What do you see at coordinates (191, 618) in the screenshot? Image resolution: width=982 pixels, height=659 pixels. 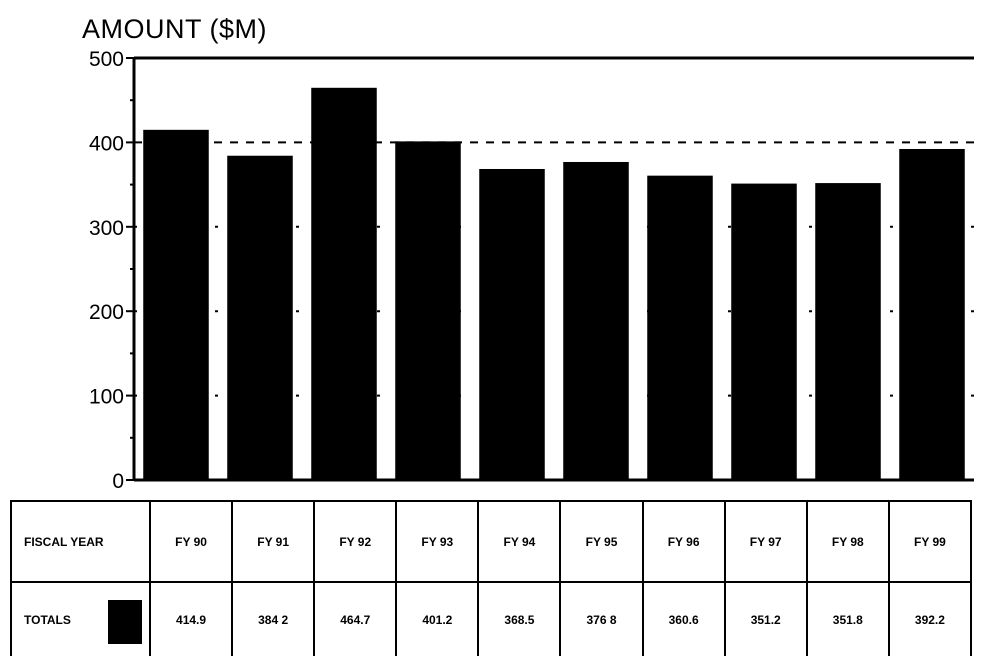 I see `value-label-fy-90: 414.9` at bounding box center [191, 618].